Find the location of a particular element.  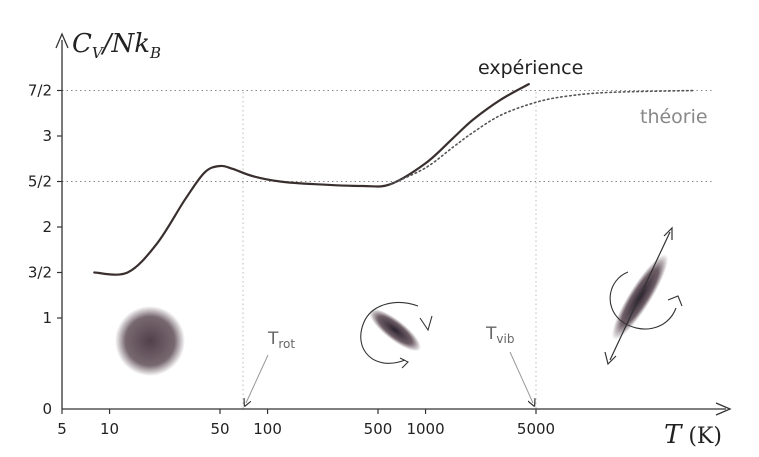

y-title-sub2: B is located at coordinates (155, 53).